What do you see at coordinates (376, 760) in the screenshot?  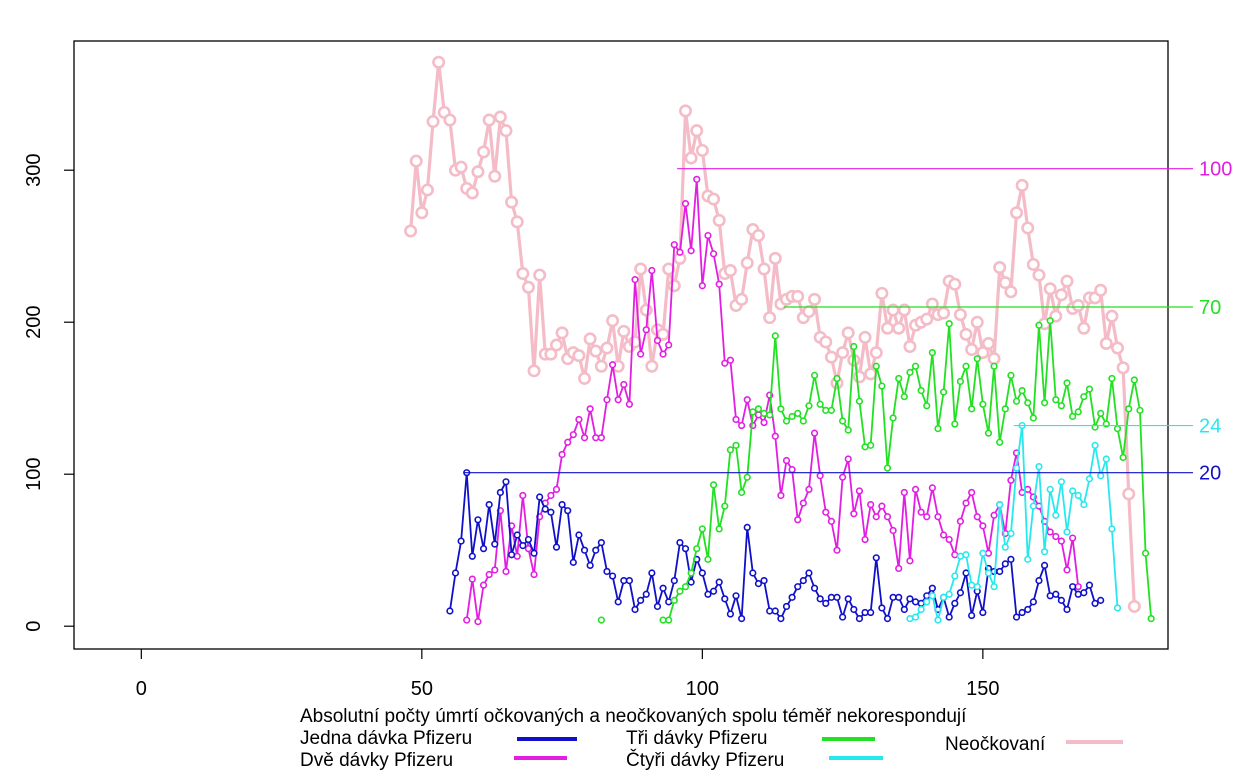 I see `legend-label: Dvě dávky Pfizeru` at bounding box center [376, 760].